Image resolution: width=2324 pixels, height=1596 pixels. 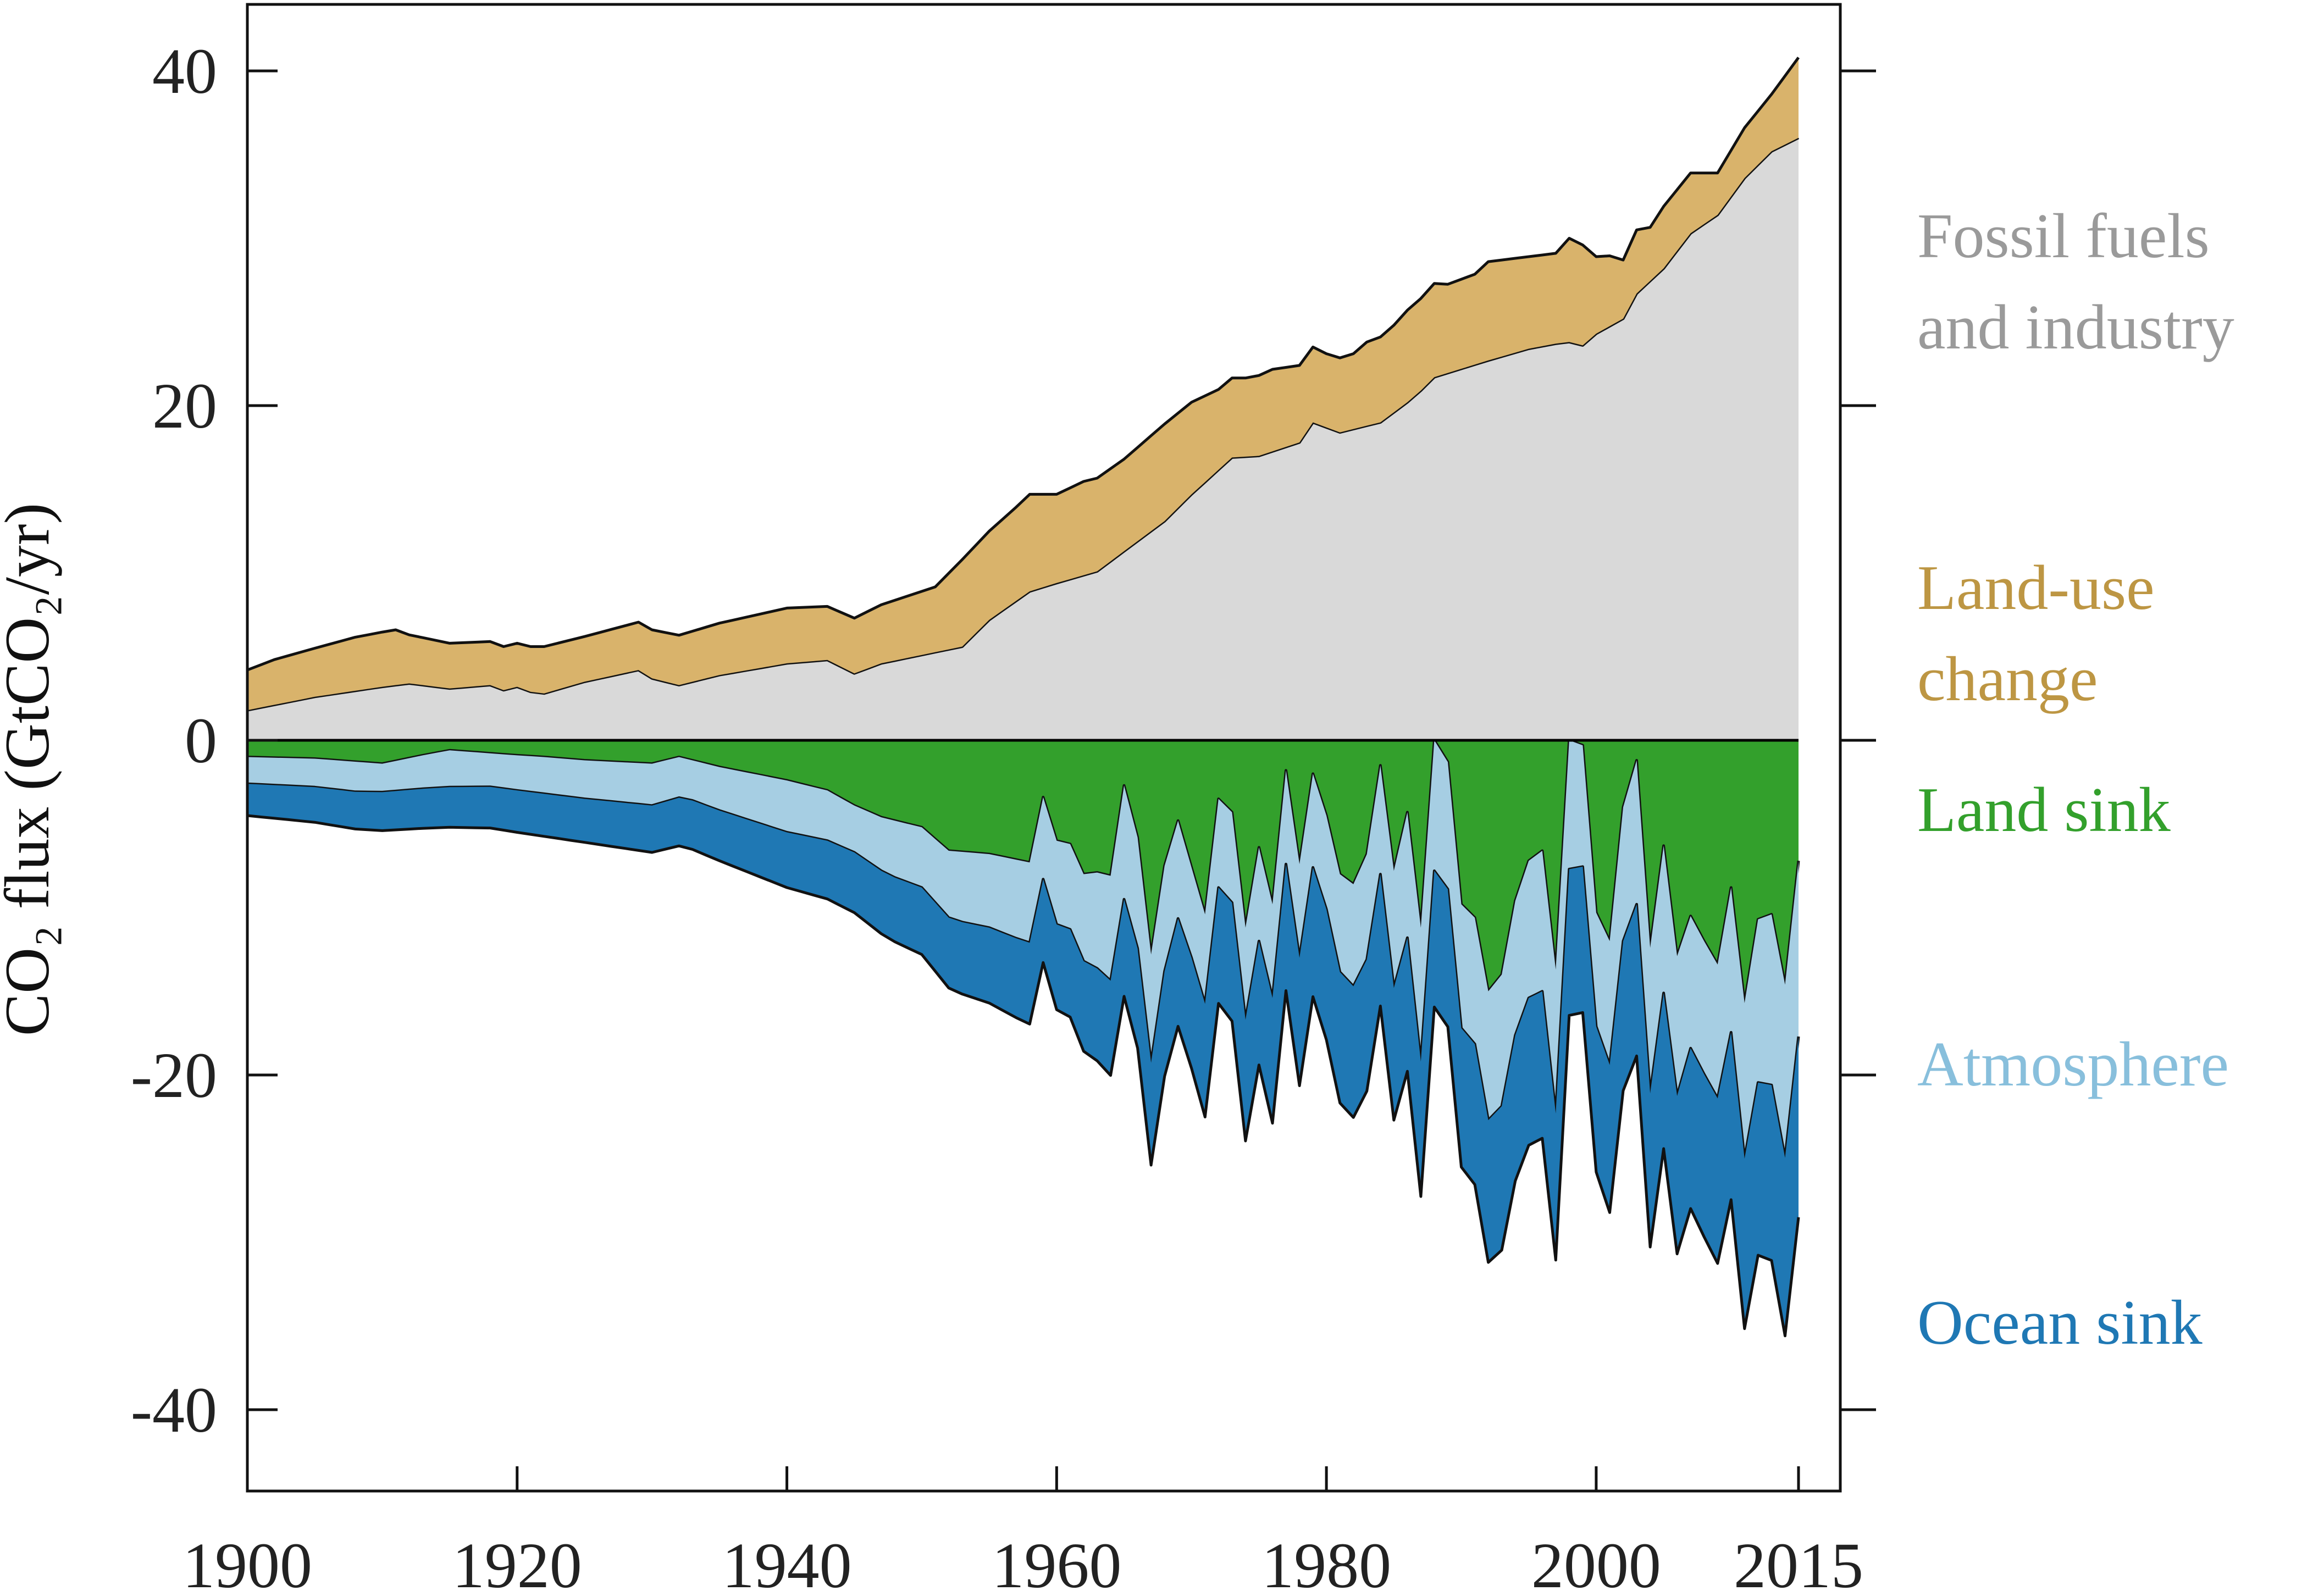 I want to click on x-tick-label: 1940, so click(x=787, y=1562).